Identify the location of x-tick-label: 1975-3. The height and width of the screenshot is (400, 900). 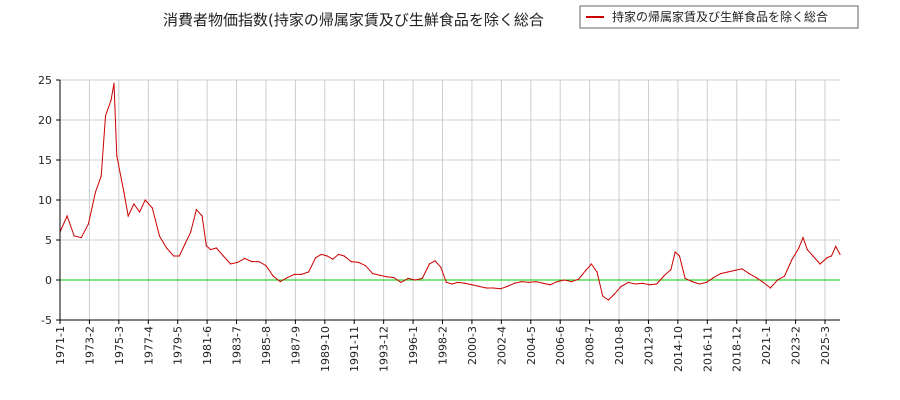
(119, 345).